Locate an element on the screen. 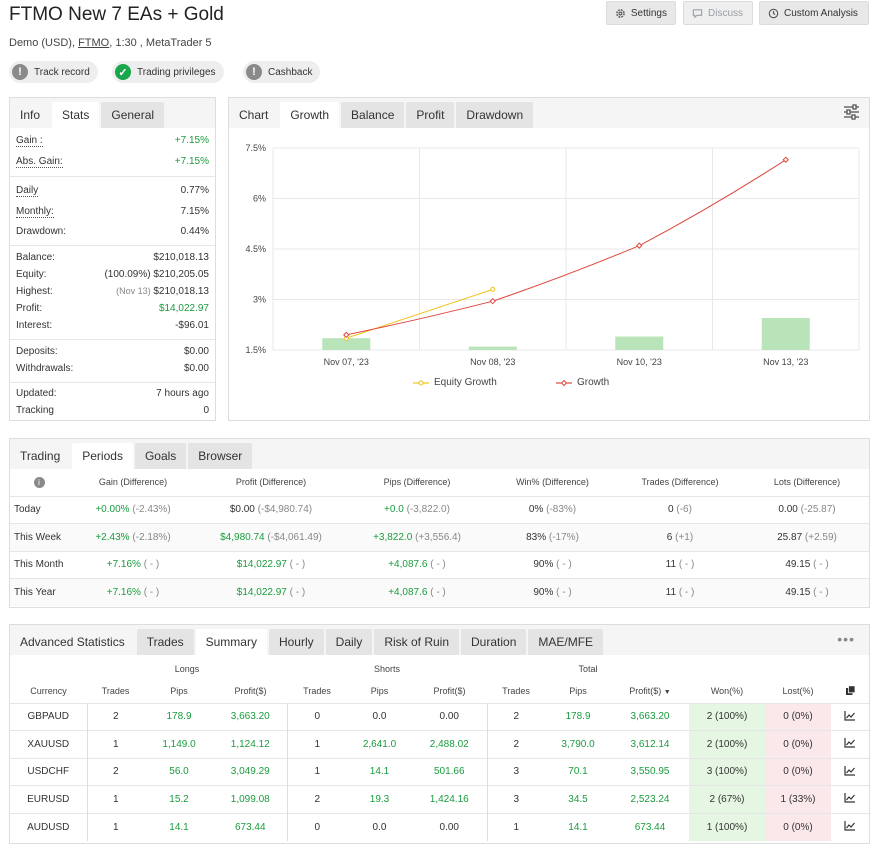 Image resolution: width=875 pixels, height=850 pixels. tab-risk-of-ruin: Risk of Ruin is located at coordinates (417, 642).